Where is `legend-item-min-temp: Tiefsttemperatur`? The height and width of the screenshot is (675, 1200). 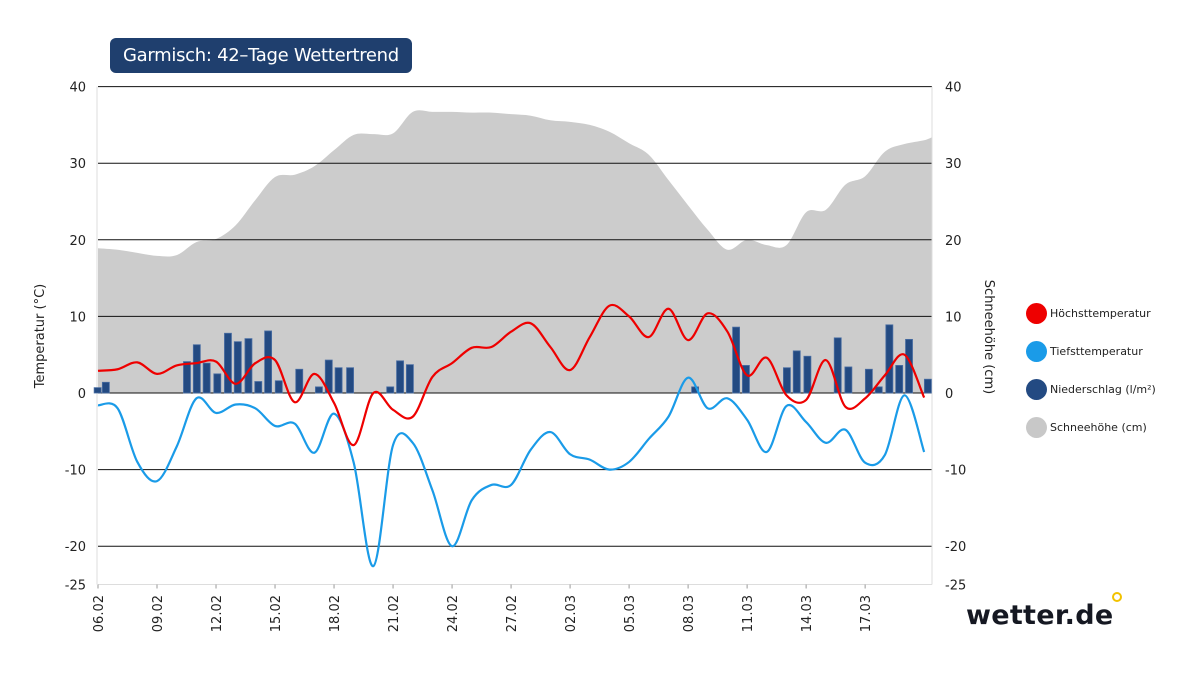 legend-item-min-temp: Tiefsttemperatur is located at coordinates (1091, 351).